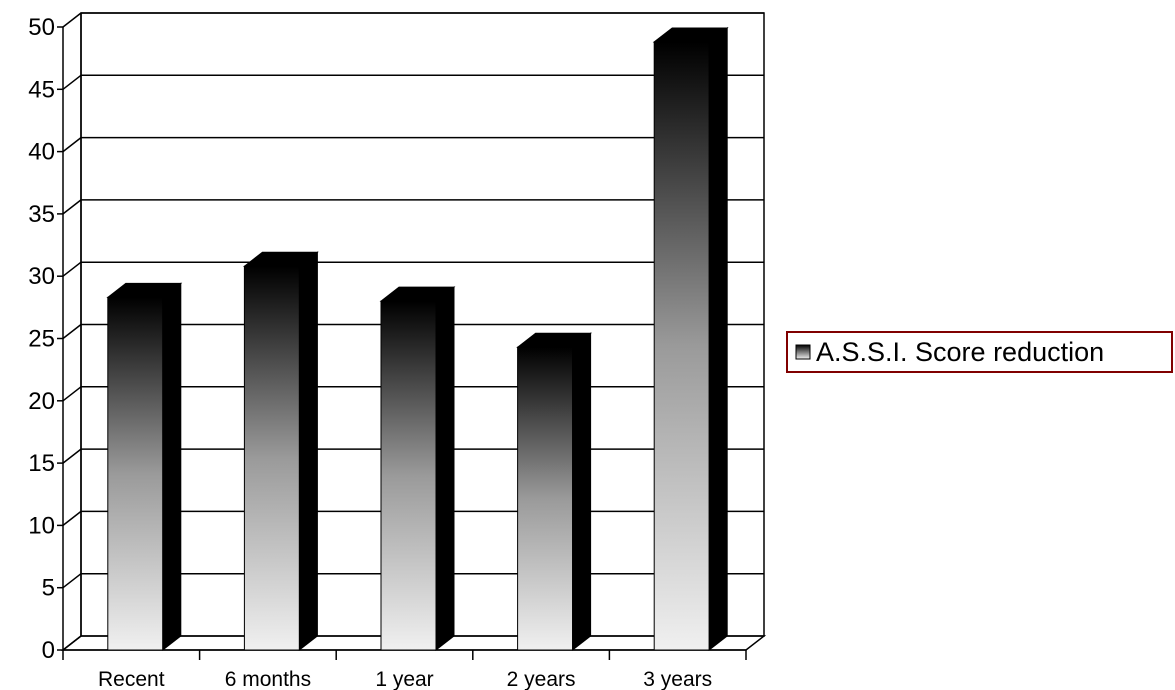 The height and width of the screenshot is (690, 1175). Describe the element at coordinates (48, 588) in the screenshot. I see `y-tick-label: 5` at that location.